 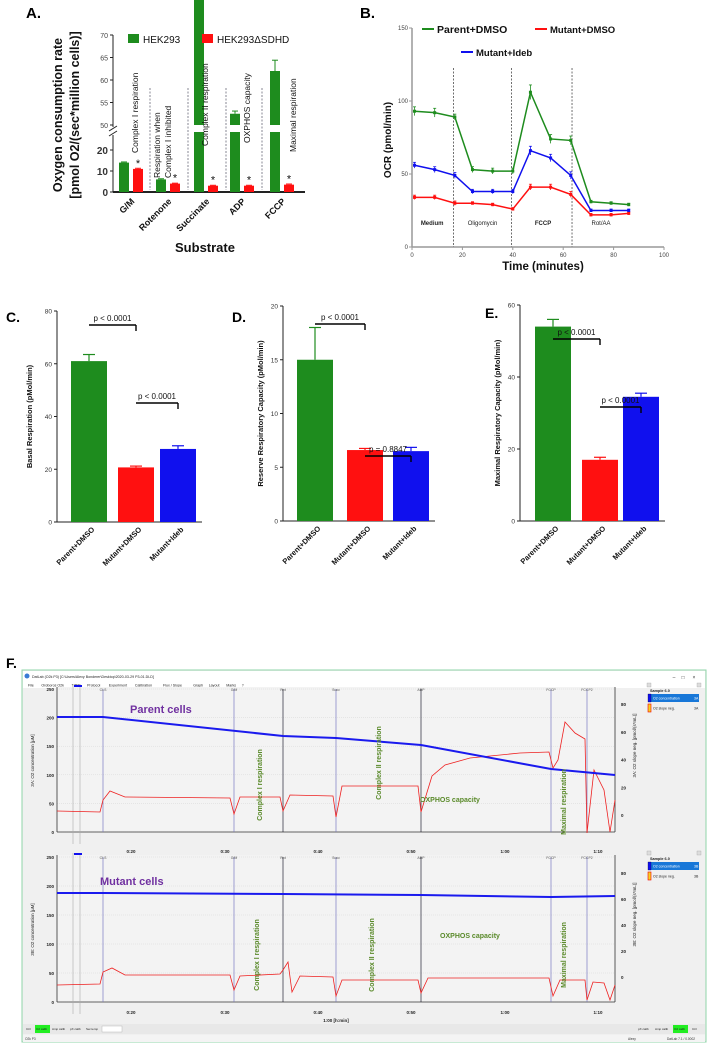 I want to click on right-tick-label: 60, so click(x=624, y=899).